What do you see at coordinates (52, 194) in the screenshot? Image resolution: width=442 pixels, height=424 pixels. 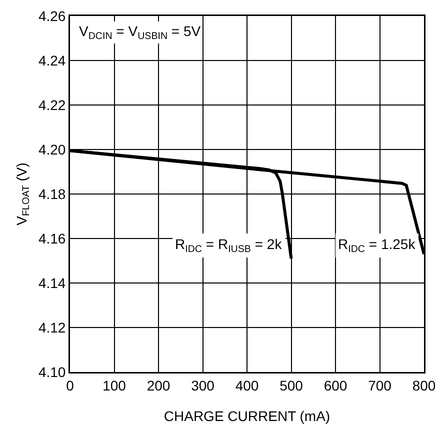 I see `y-tick-label: 4.18` at bounding box center [52, 194].